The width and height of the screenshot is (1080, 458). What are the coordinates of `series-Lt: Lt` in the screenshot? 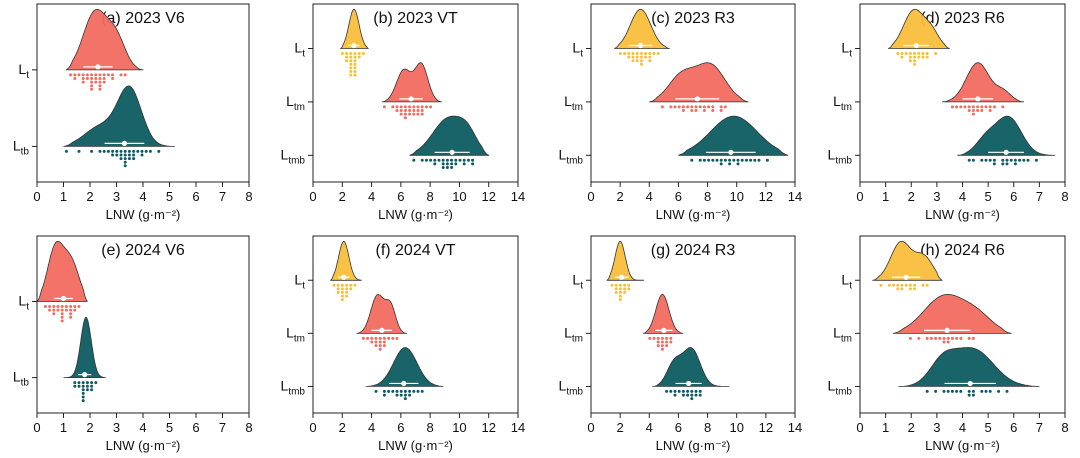 It's located at (331, 42).